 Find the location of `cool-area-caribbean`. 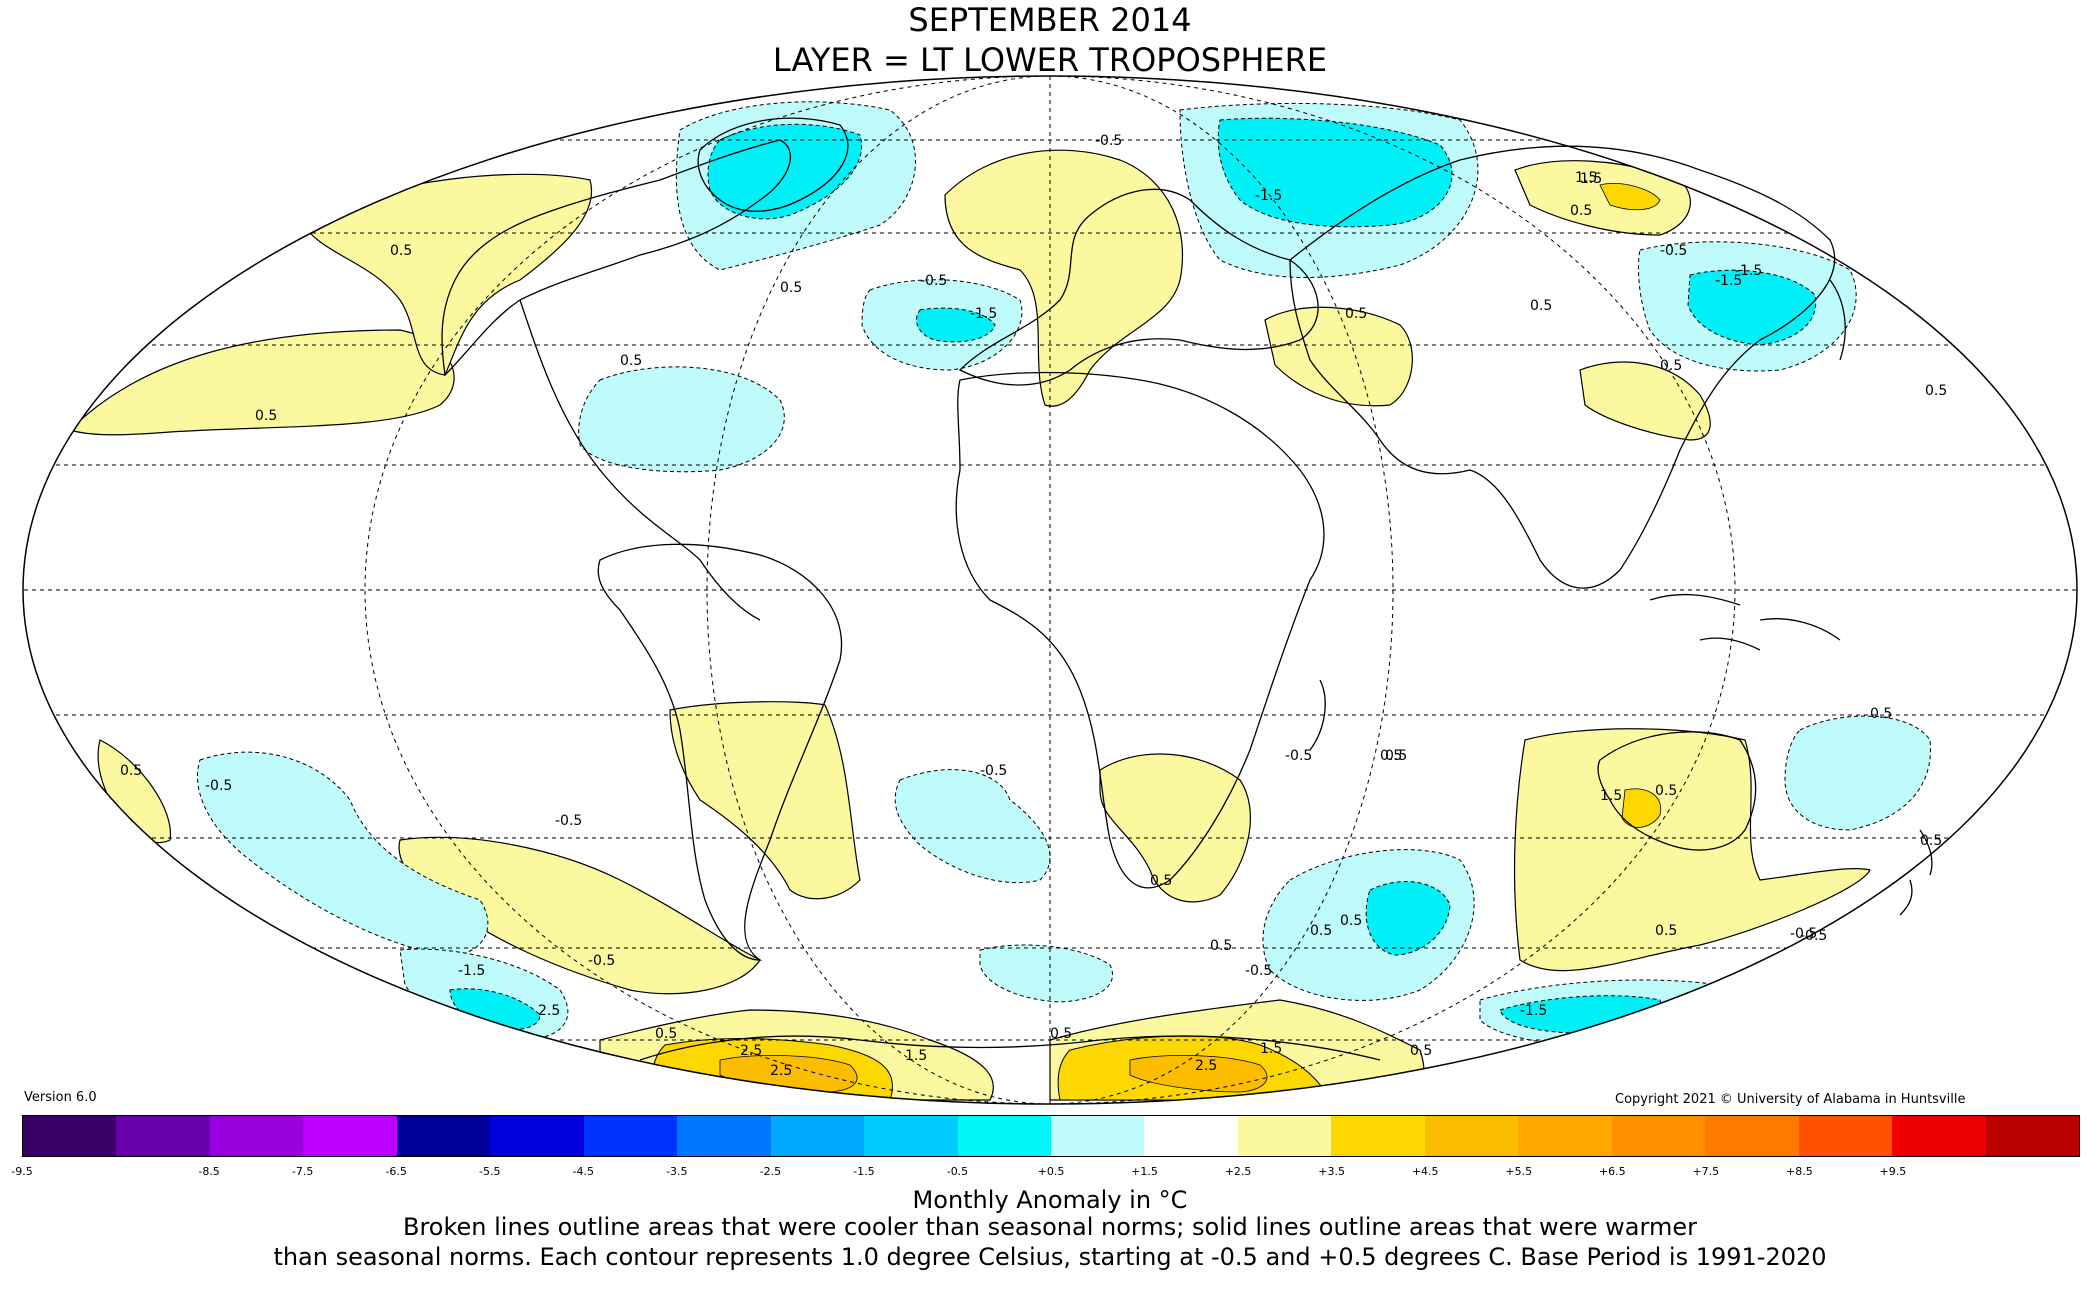

cool-area-caribbean is located at coordinates (681, 419).